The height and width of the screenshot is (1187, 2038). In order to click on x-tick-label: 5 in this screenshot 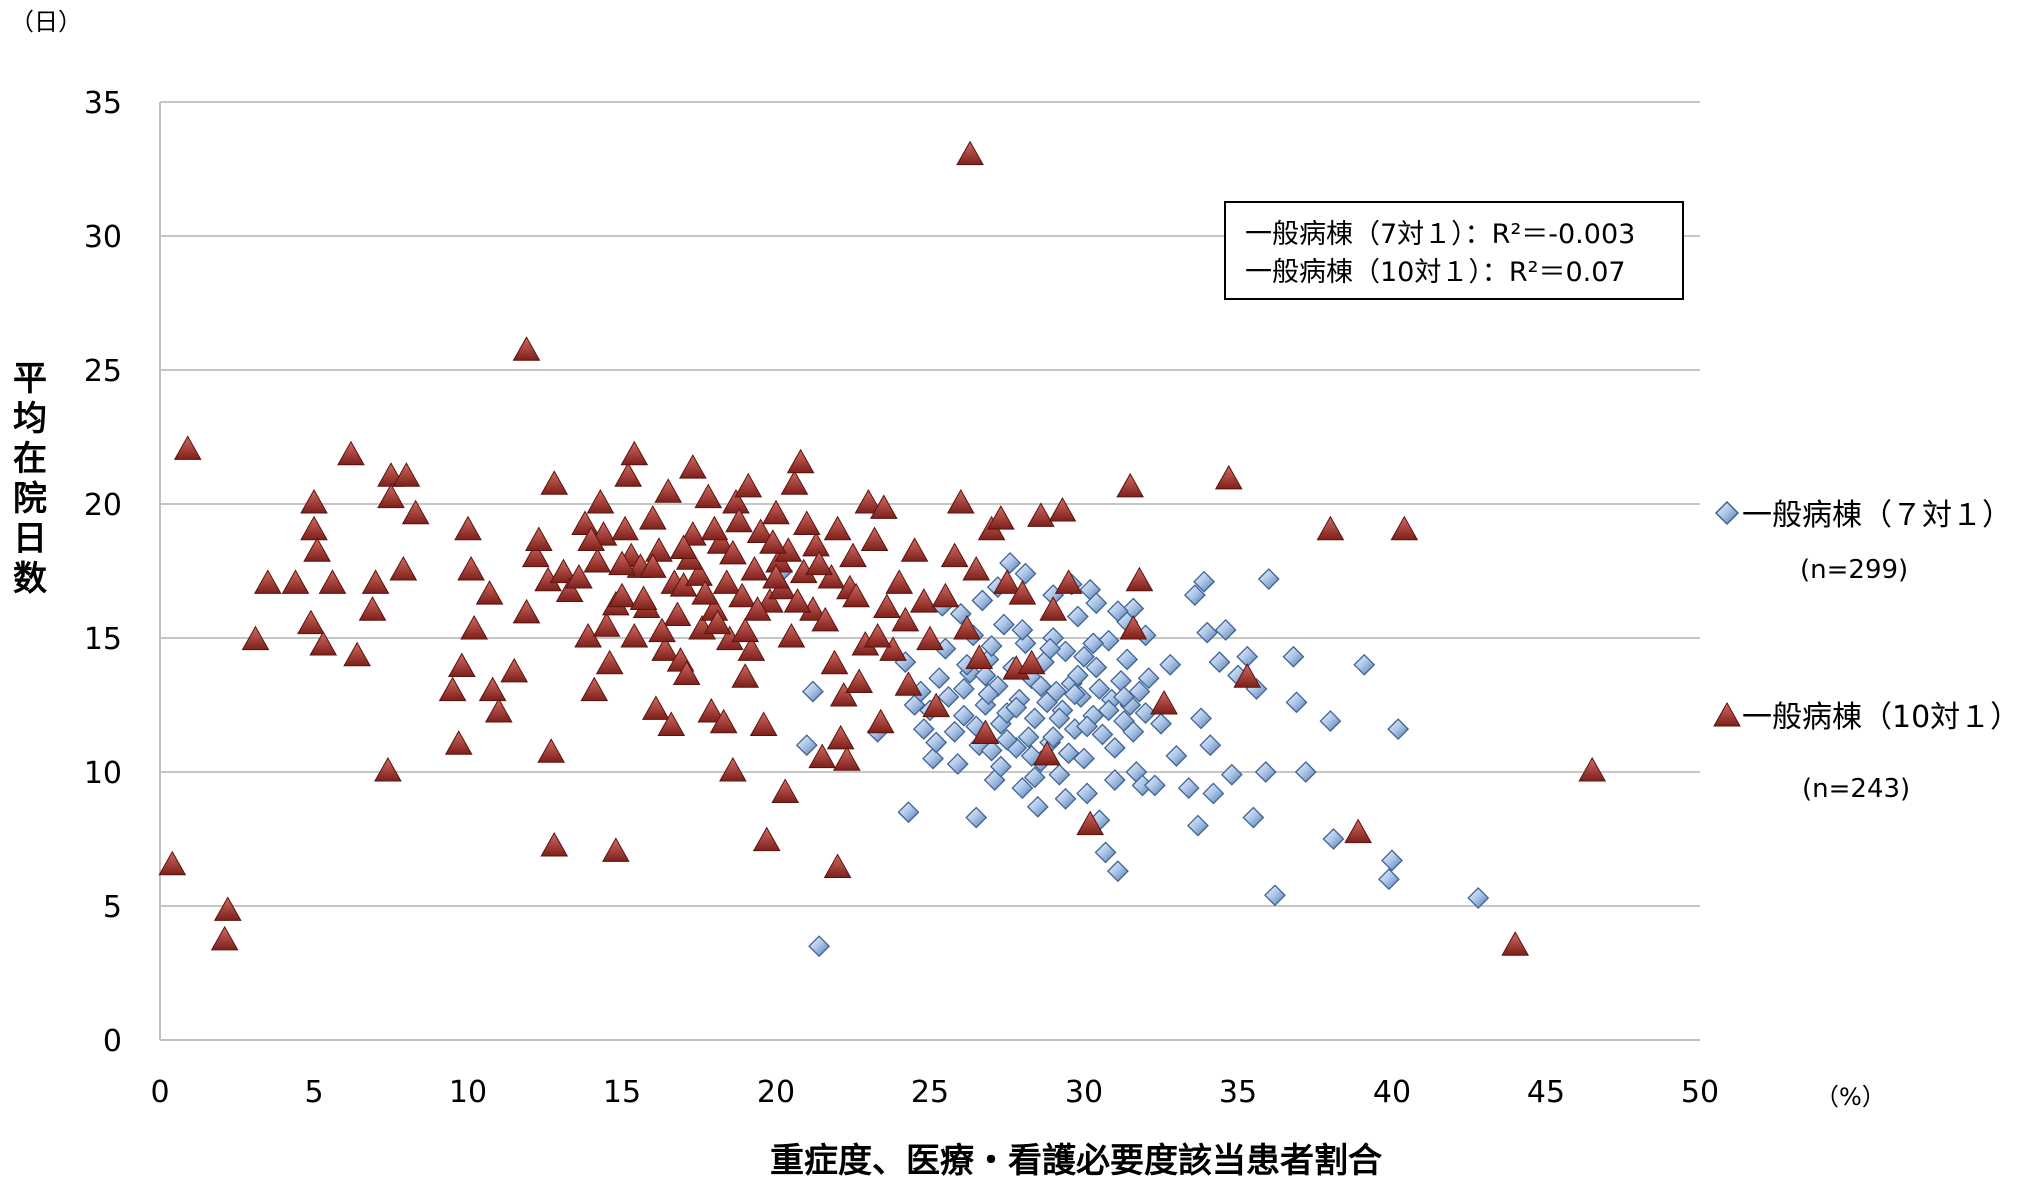, I will do `click(313, 1092)`.